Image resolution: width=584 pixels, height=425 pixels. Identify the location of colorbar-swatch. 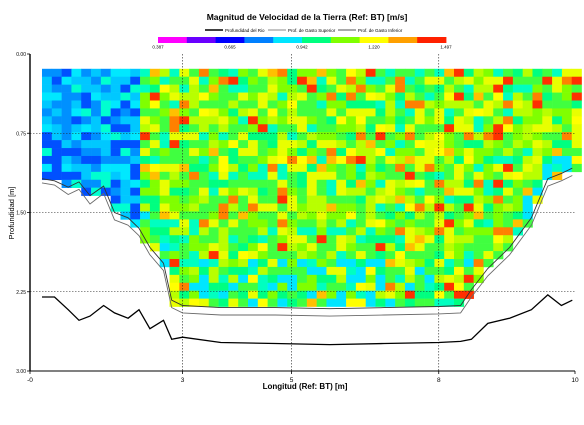
(230, 40).